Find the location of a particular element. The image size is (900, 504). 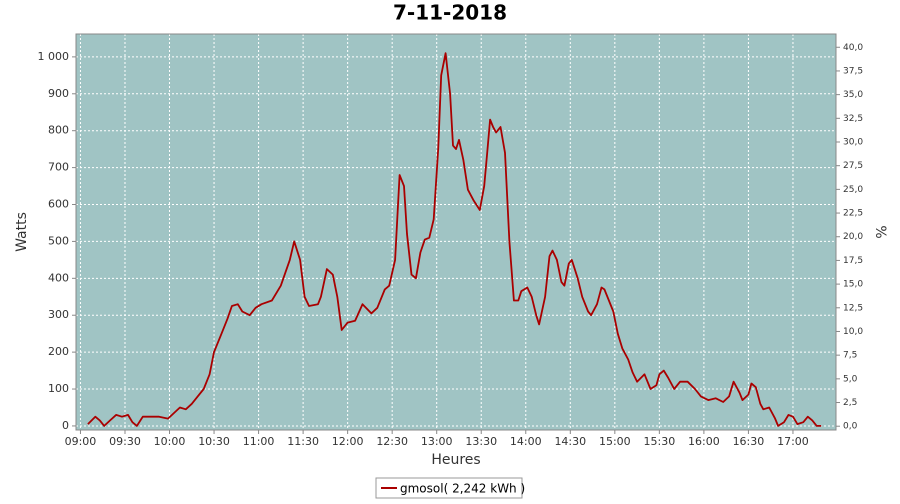

y2-tick-label: 37,5 is located at coordinates (853, 71).